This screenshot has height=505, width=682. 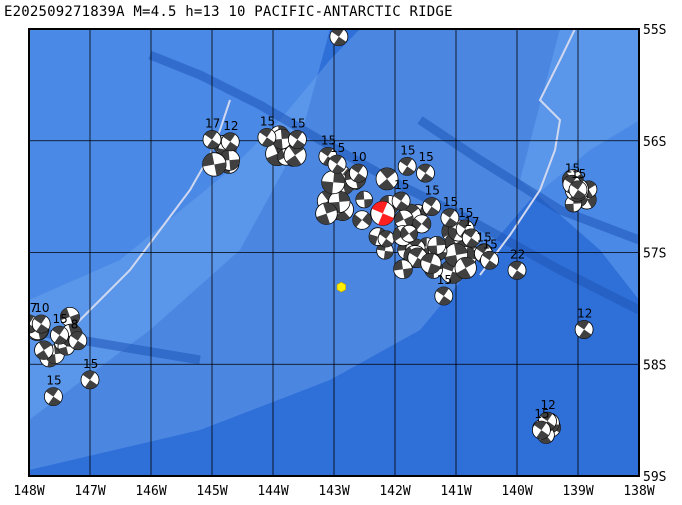 I want to click on epicenter-marker, so click(x=341, y=287).